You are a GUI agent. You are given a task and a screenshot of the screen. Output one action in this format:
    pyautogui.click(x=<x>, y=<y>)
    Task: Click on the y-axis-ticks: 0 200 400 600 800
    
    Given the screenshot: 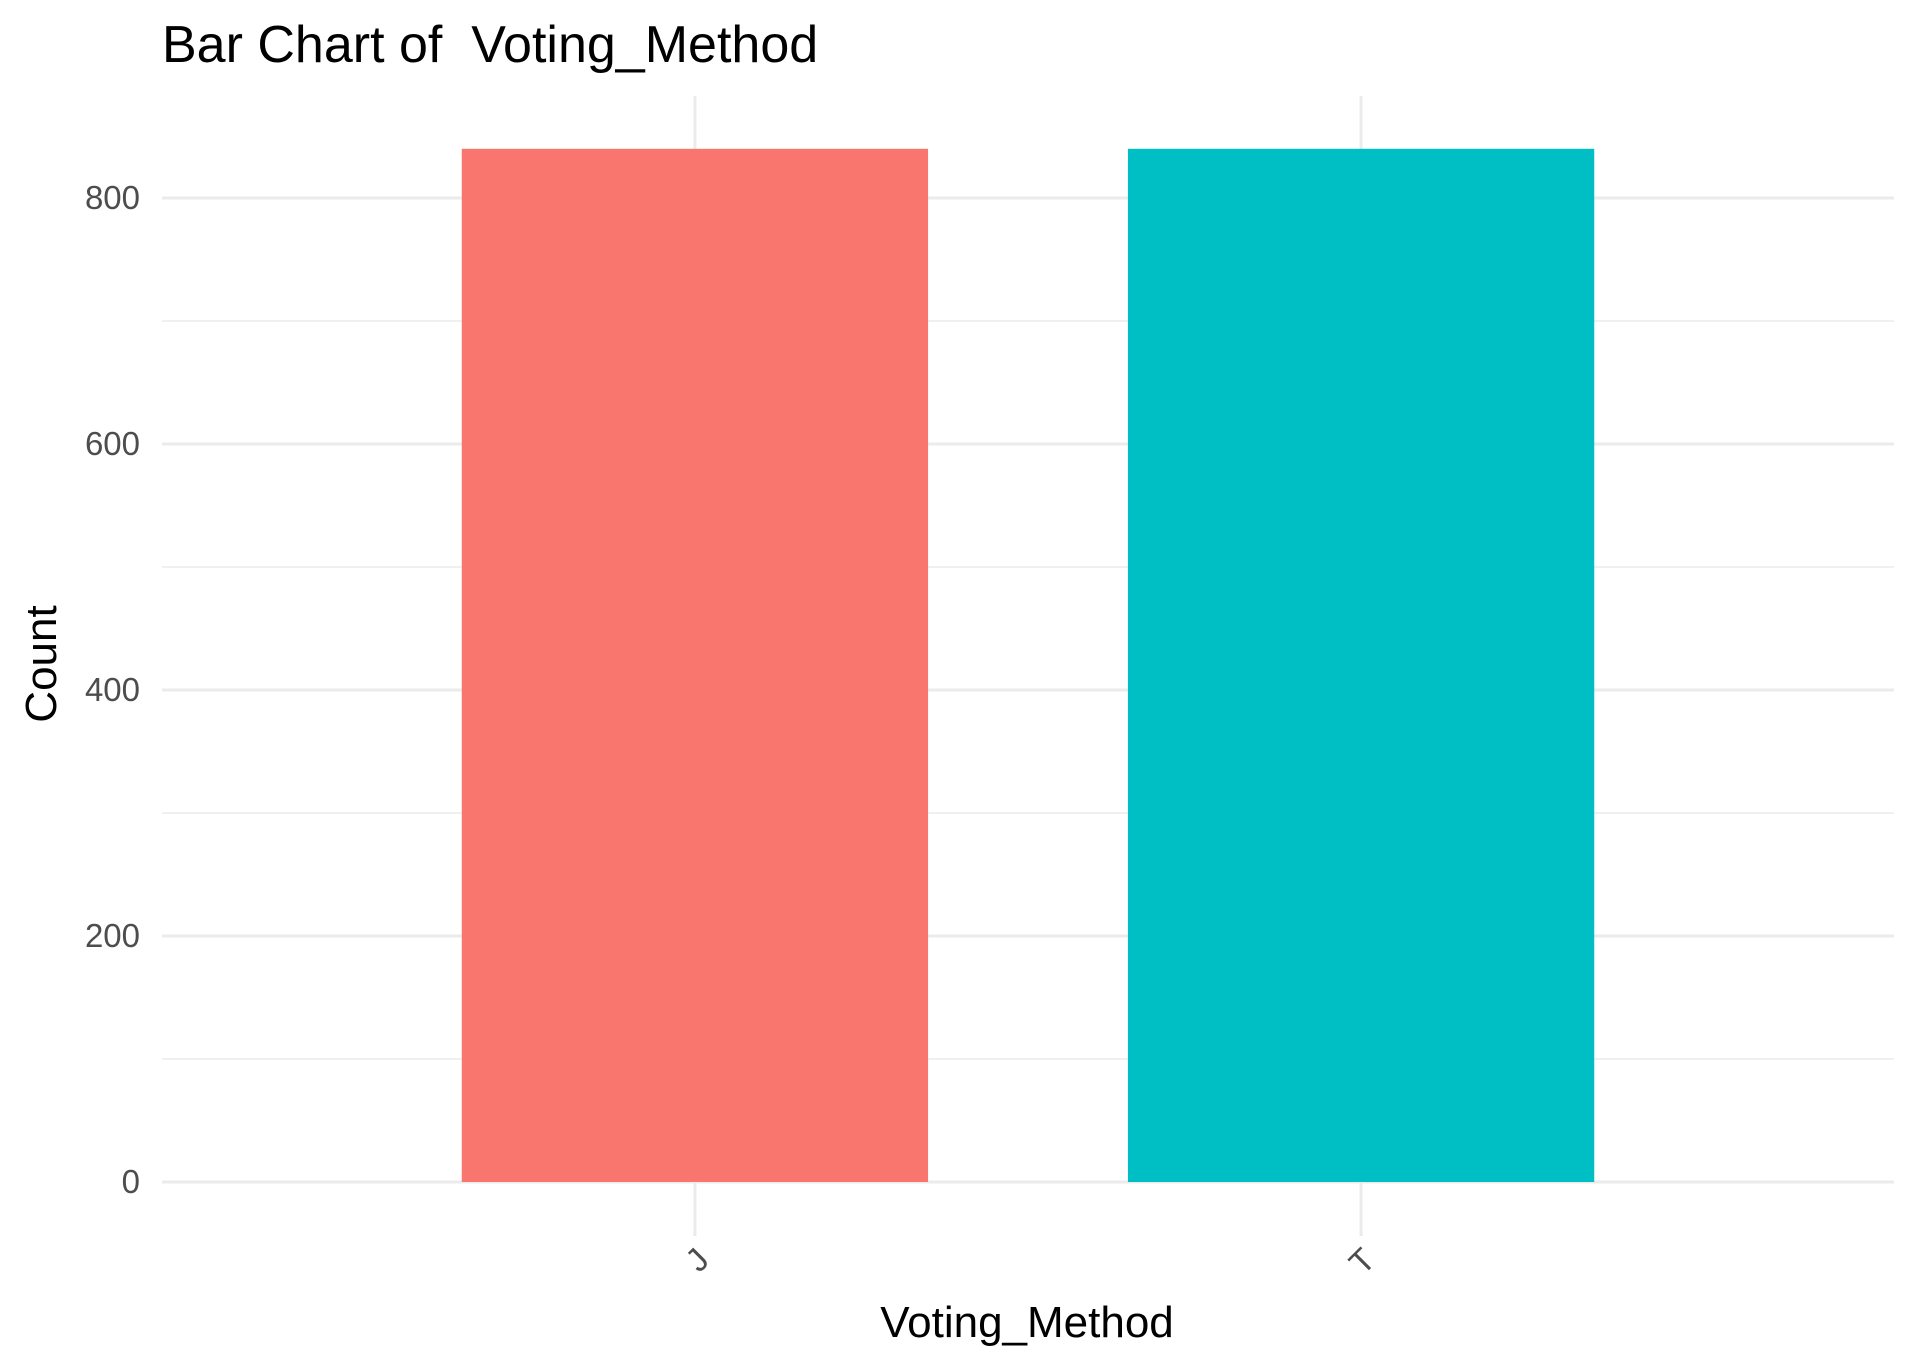 What is the action you would take?
    pyautogui.click(x=112, y=689)
    